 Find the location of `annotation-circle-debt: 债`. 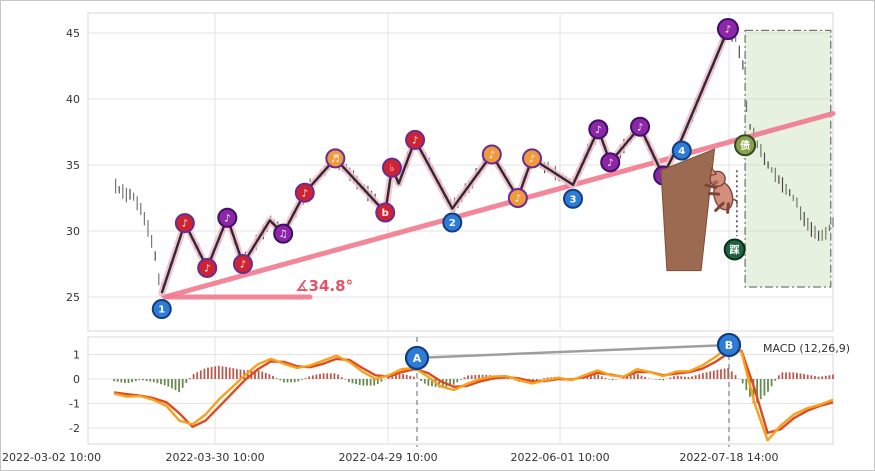

annotation-circle-debt: 债 is located at coordinates (745, 145).